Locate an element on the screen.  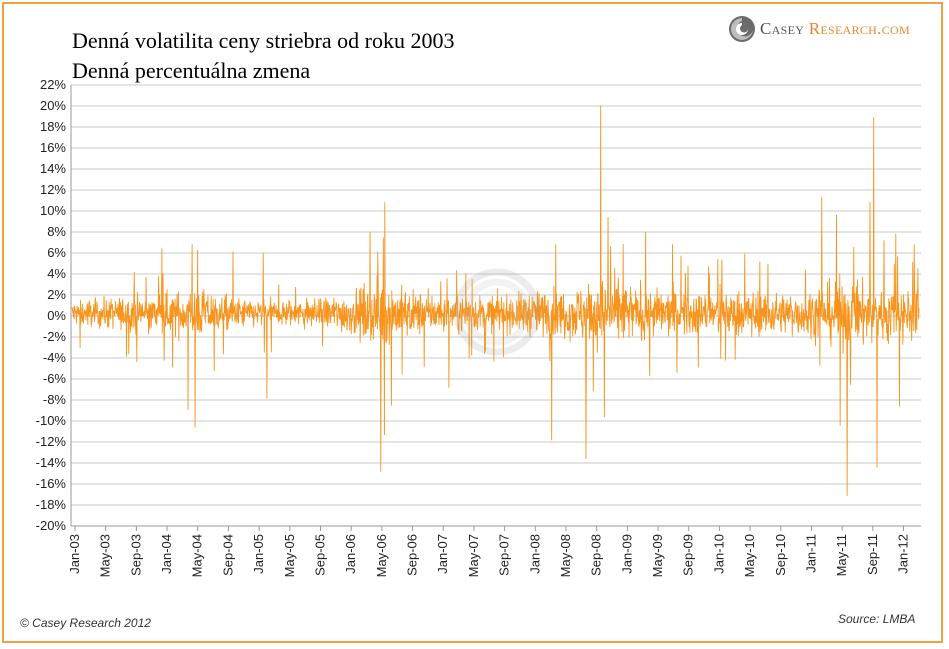
source-note: Source: LMBA is located at coordinates (877, 619).